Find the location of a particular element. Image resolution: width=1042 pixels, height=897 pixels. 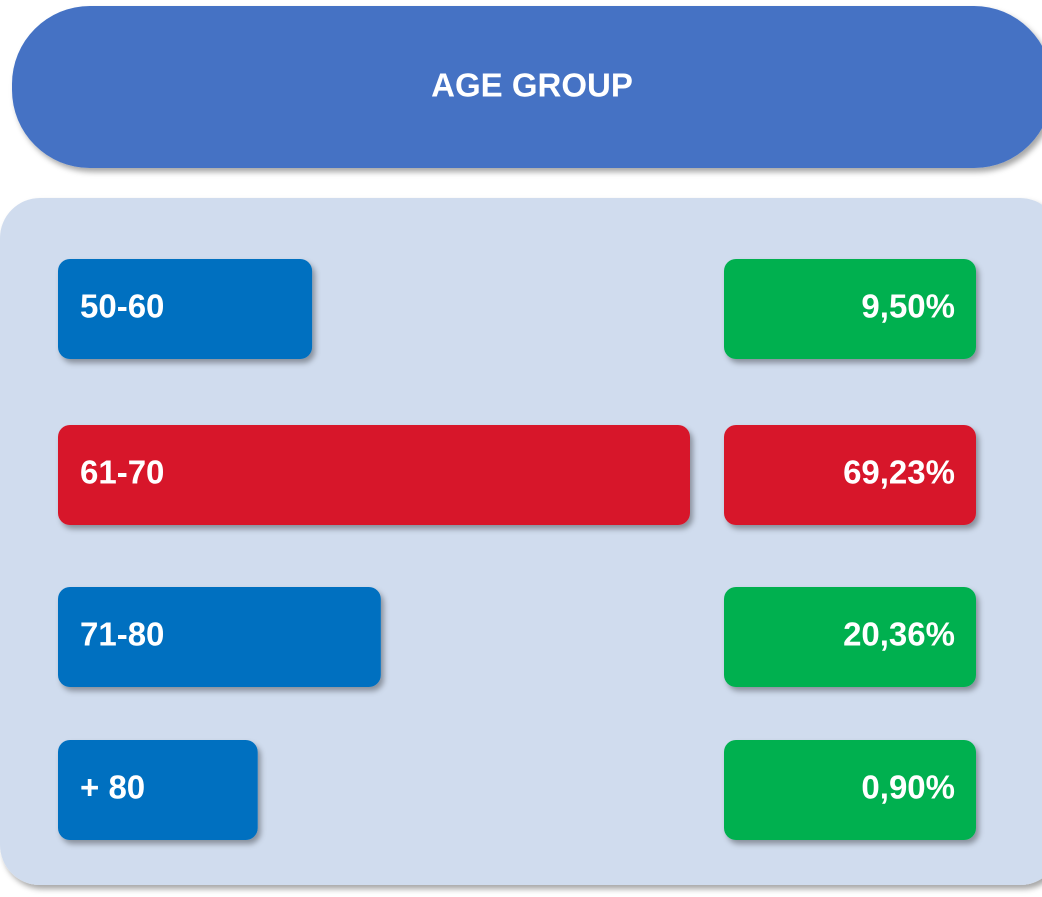

category-label: 61-70 is located at coordinates (122, 472).